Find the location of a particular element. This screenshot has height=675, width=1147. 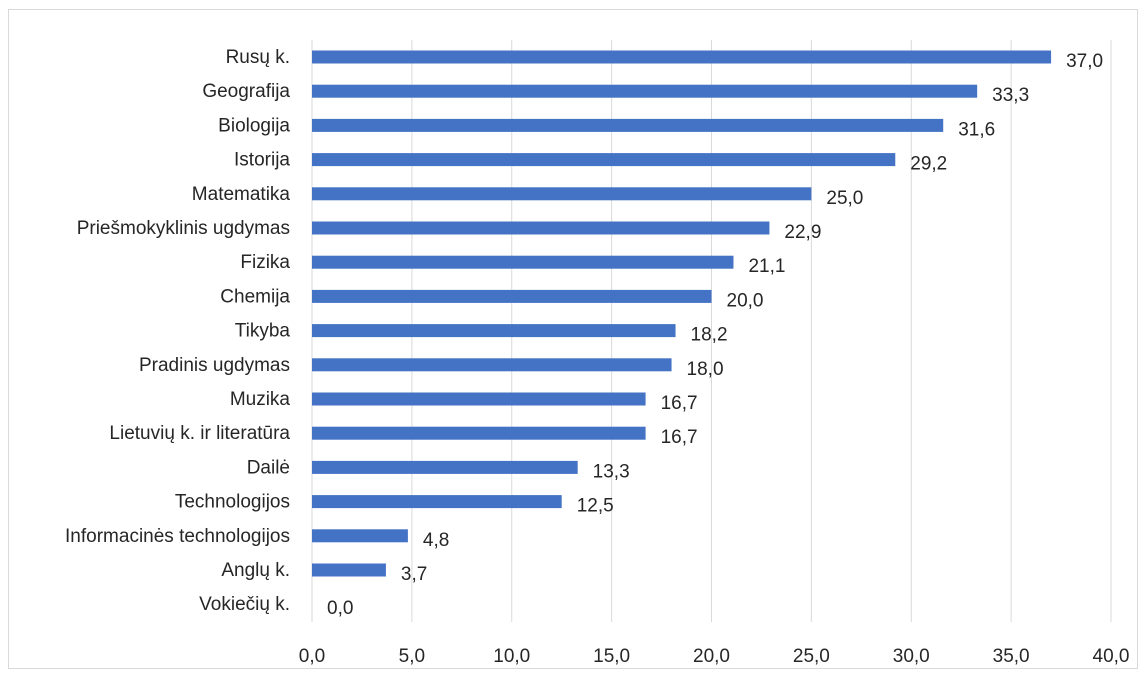

category-label: Chemija is located at coordinates (255, 296).